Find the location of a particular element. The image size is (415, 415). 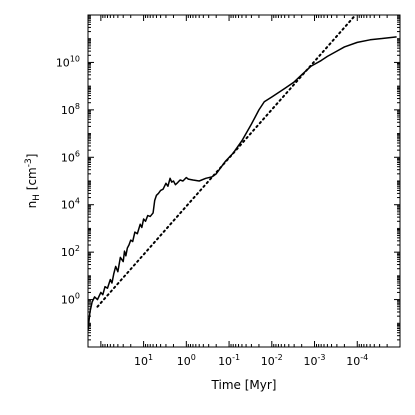

x-tick-label: 10⁻¹ is located at coordinates (229, 360).